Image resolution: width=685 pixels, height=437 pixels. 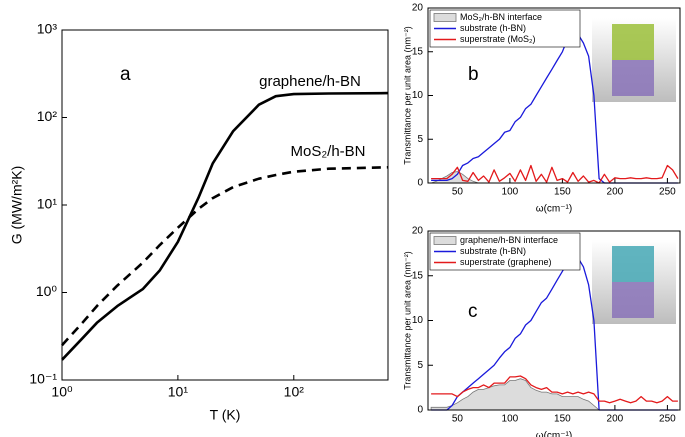 I want to click on legend-label: superstrate (graphene), so click(x=506, y=262).